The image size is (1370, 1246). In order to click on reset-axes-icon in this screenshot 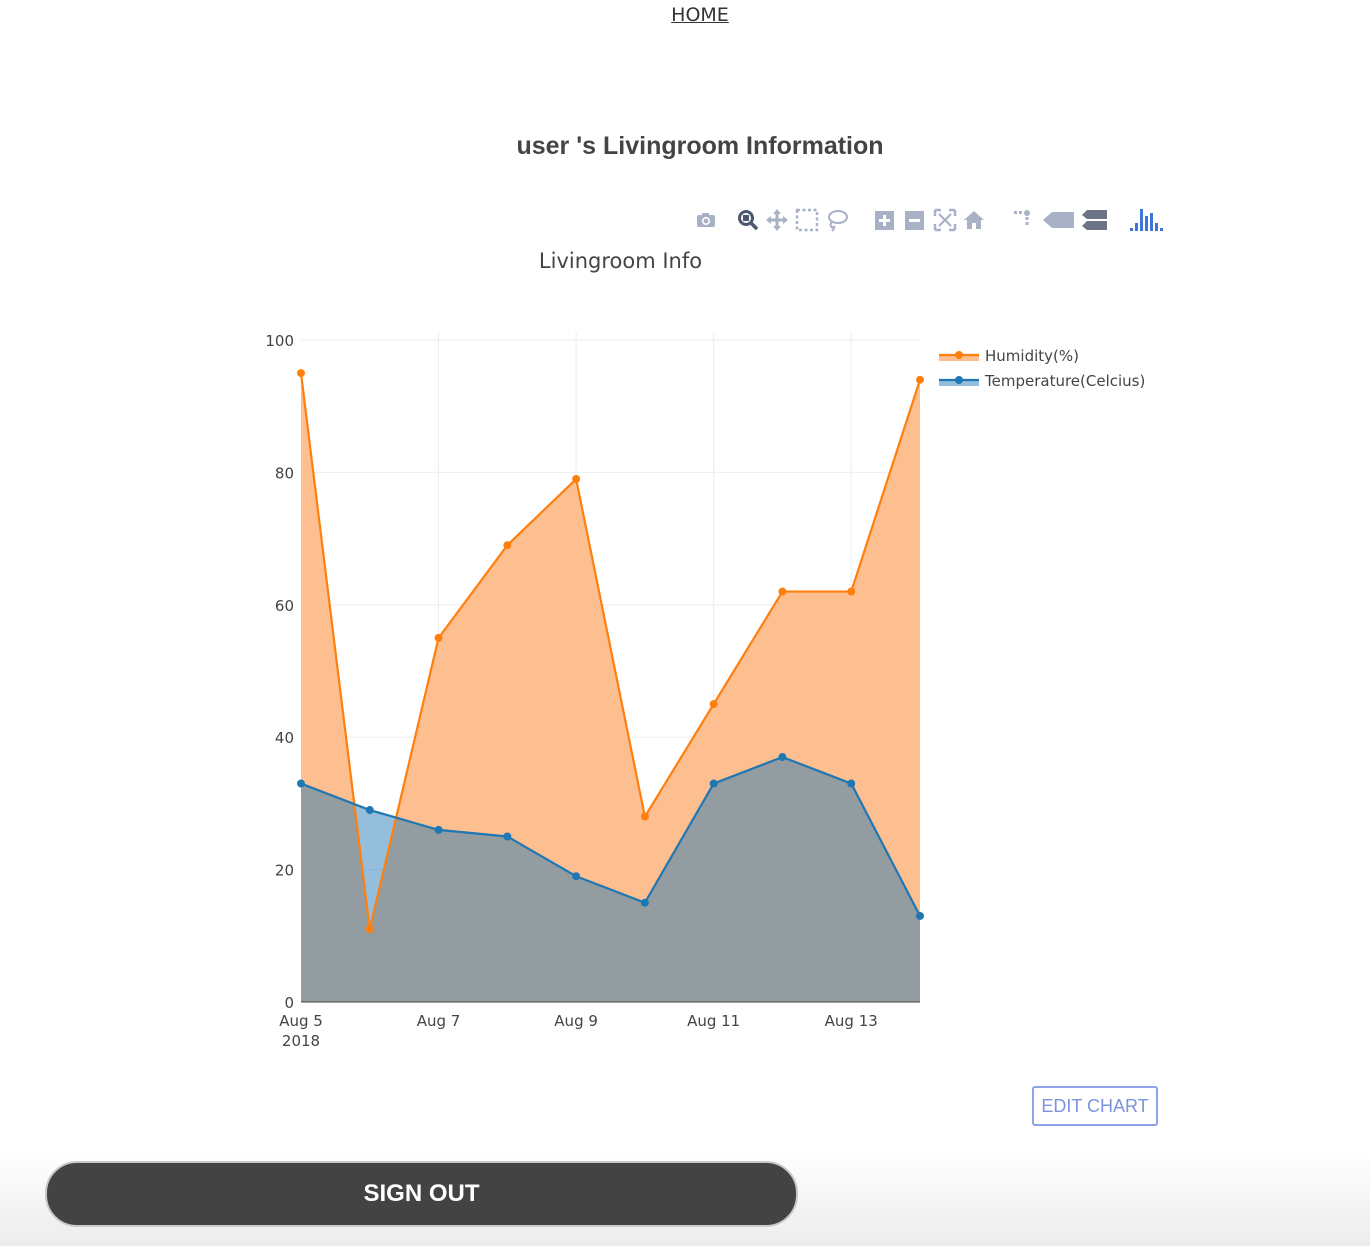, I will do `click(974, 220)`.